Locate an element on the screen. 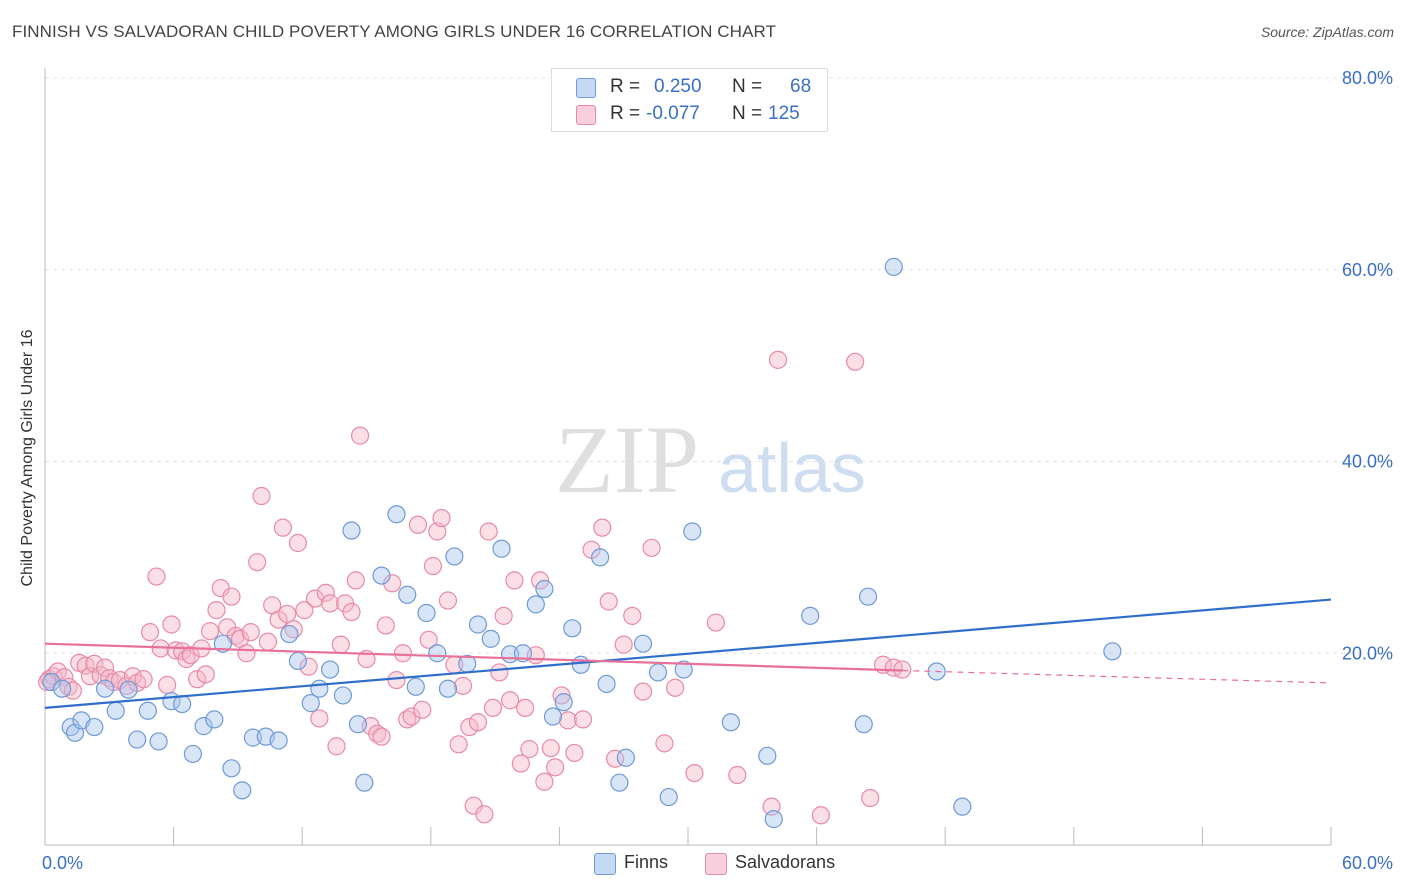 Image resolution: width=1406 pixels, height=892 pixels. salvadorans-n-value: 125 is located at coordinates (784, 113).